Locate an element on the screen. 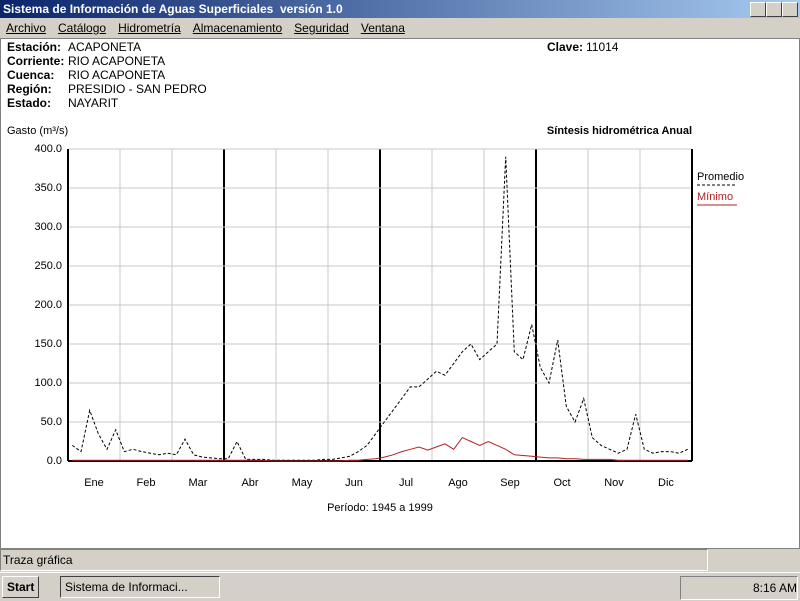  field-label: Cuenca: is located at coordinates (31, 75).